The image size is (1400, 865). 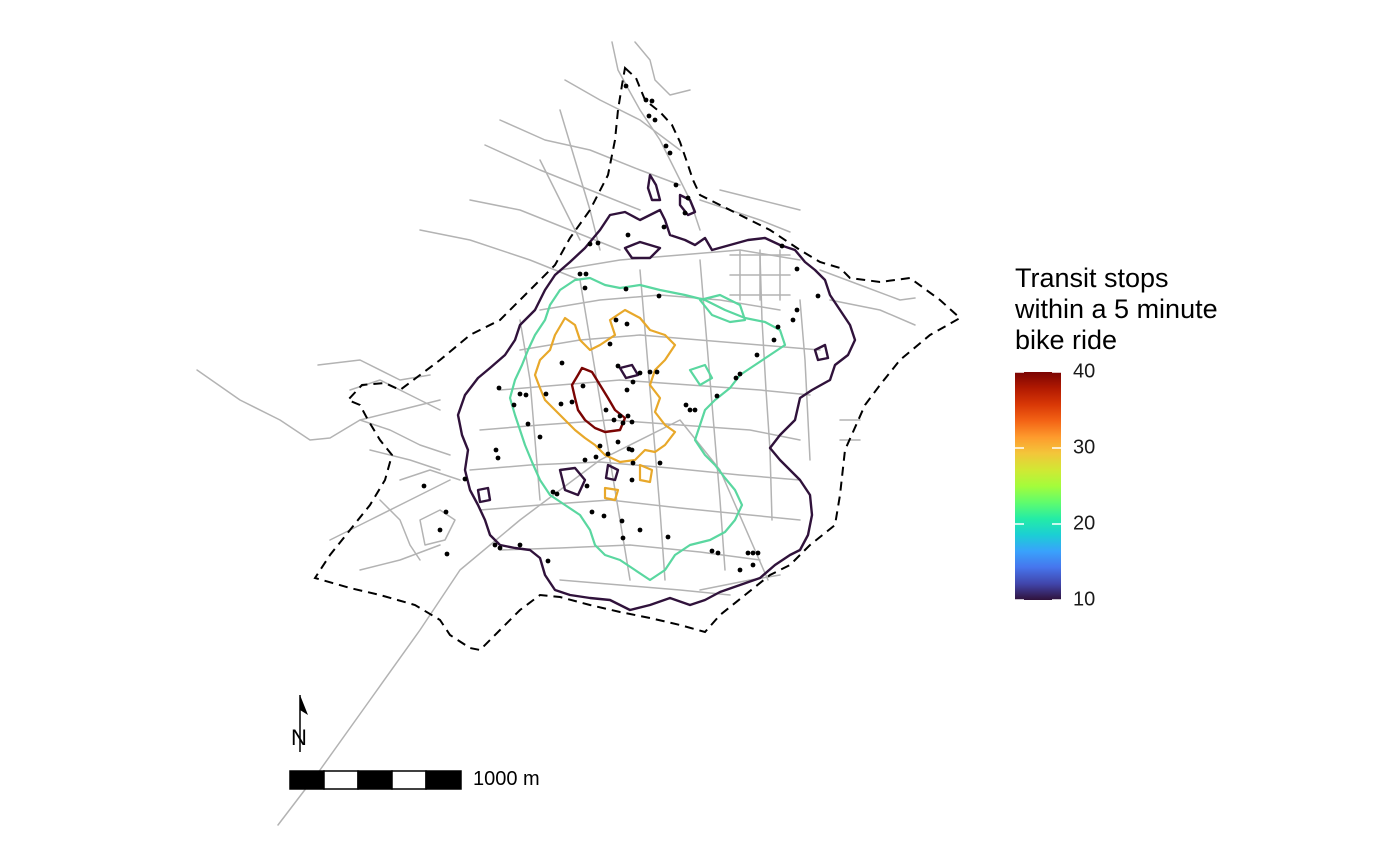 What do you see at coordinates (1084, 523) in the screenshot?
I see `legend-tick-20: 20` at bounding box center [1084, 523].